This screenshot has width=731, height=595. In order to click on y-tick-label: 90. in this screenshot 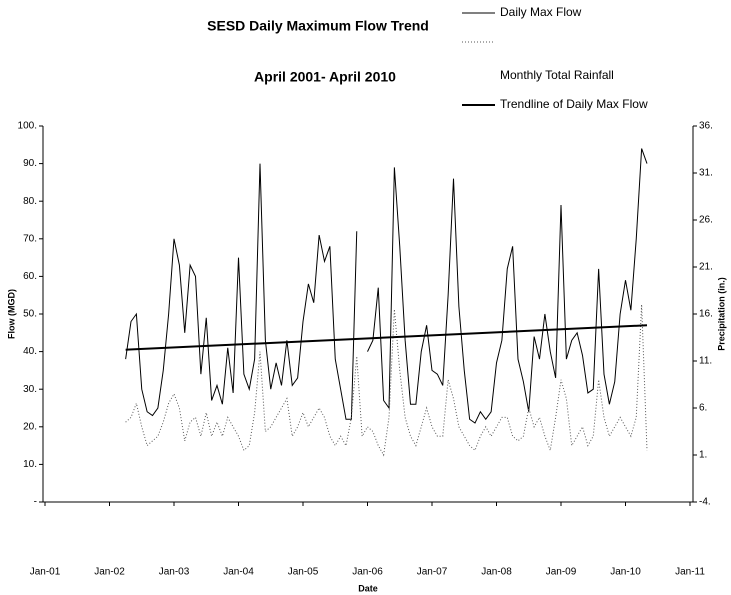, I will do `click(30, 163)`.